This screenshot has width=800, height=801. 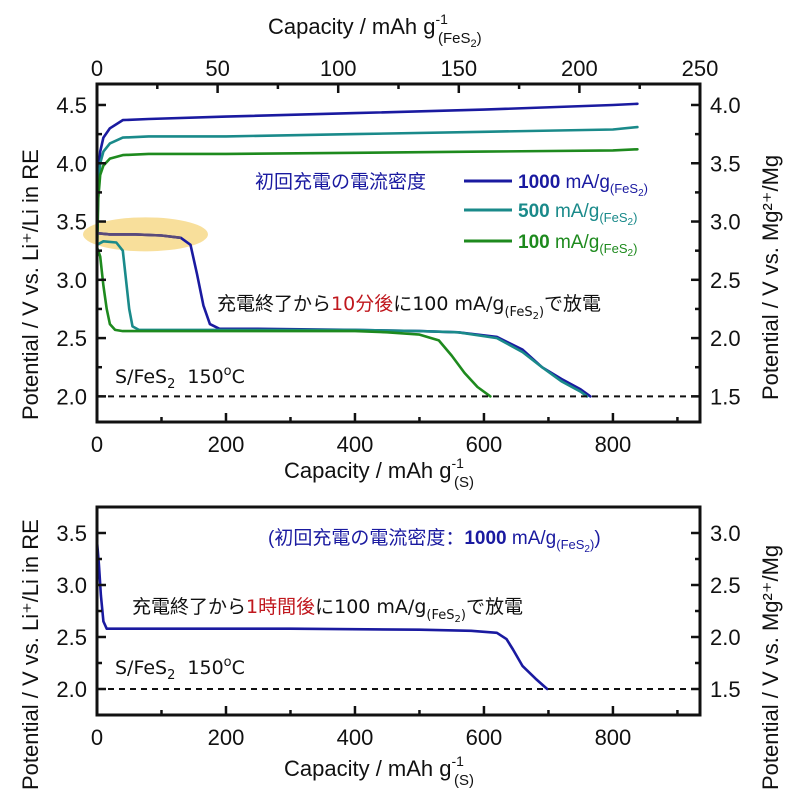 I want to click on top-x2-axis-title: Capacity / mAh g-1 (FeS2), so click(x=375, y=30).